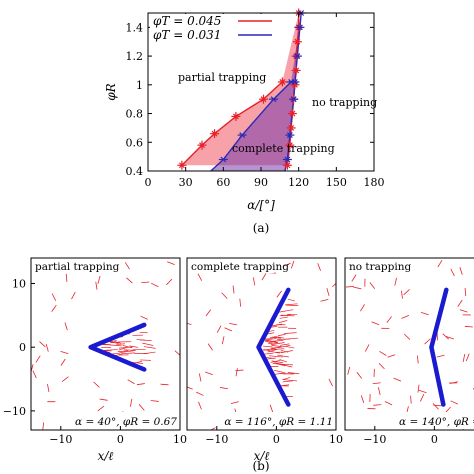 This screenshot has height=474, width=474. What do you see at coordinates (139, 85) in the screenshot?
I see `y-tick-label: 1` at bounding box center [139, 85].